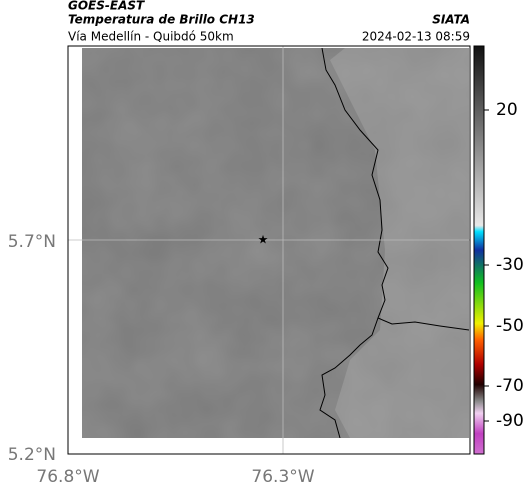 This screenshot has height=495, width=526. Describe the element at coordinates (510, 421) in the screenshot. I see `colorbar-label: -90` at that location.